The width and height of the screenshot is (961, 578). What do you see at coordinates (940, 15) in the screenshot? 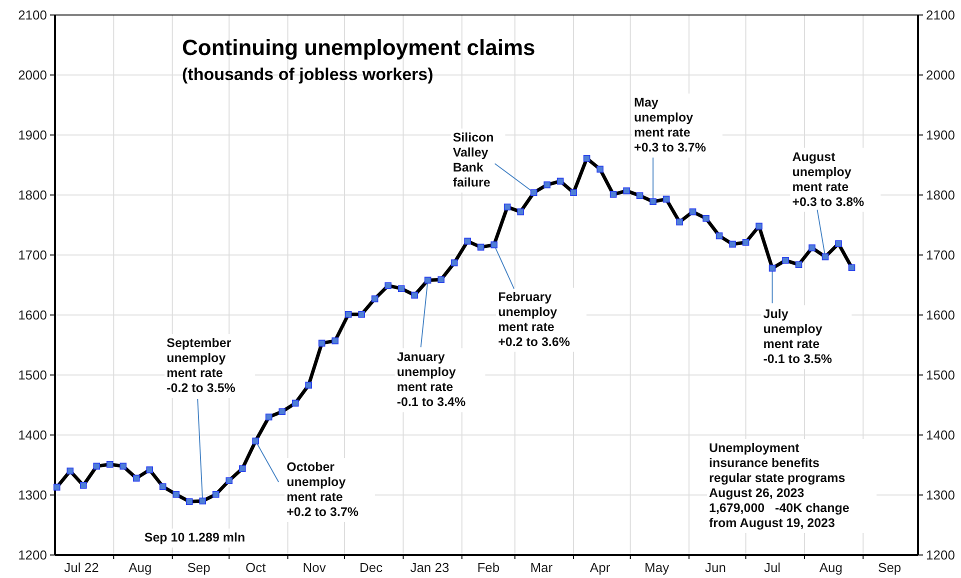
I see `y2-tick-label: 2100` at bounding box center [940, 15].